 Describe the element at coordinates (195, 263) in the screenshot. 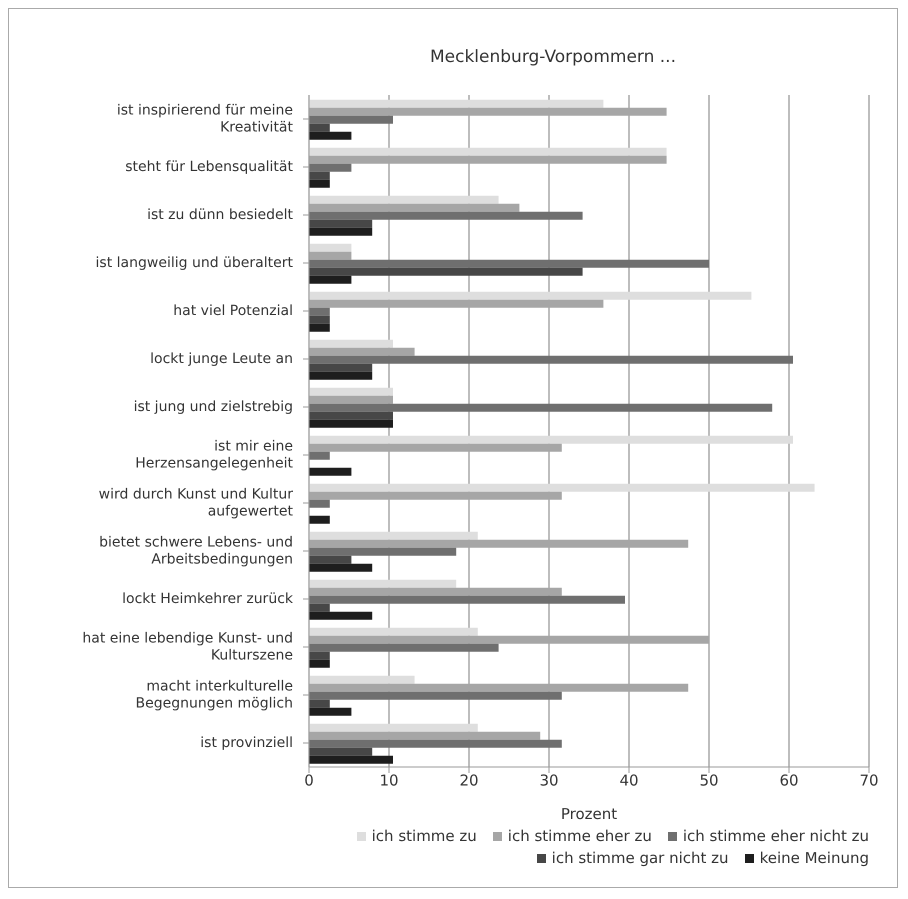

I see `y-tick-label: ist langweilig und überaltert` at that location.